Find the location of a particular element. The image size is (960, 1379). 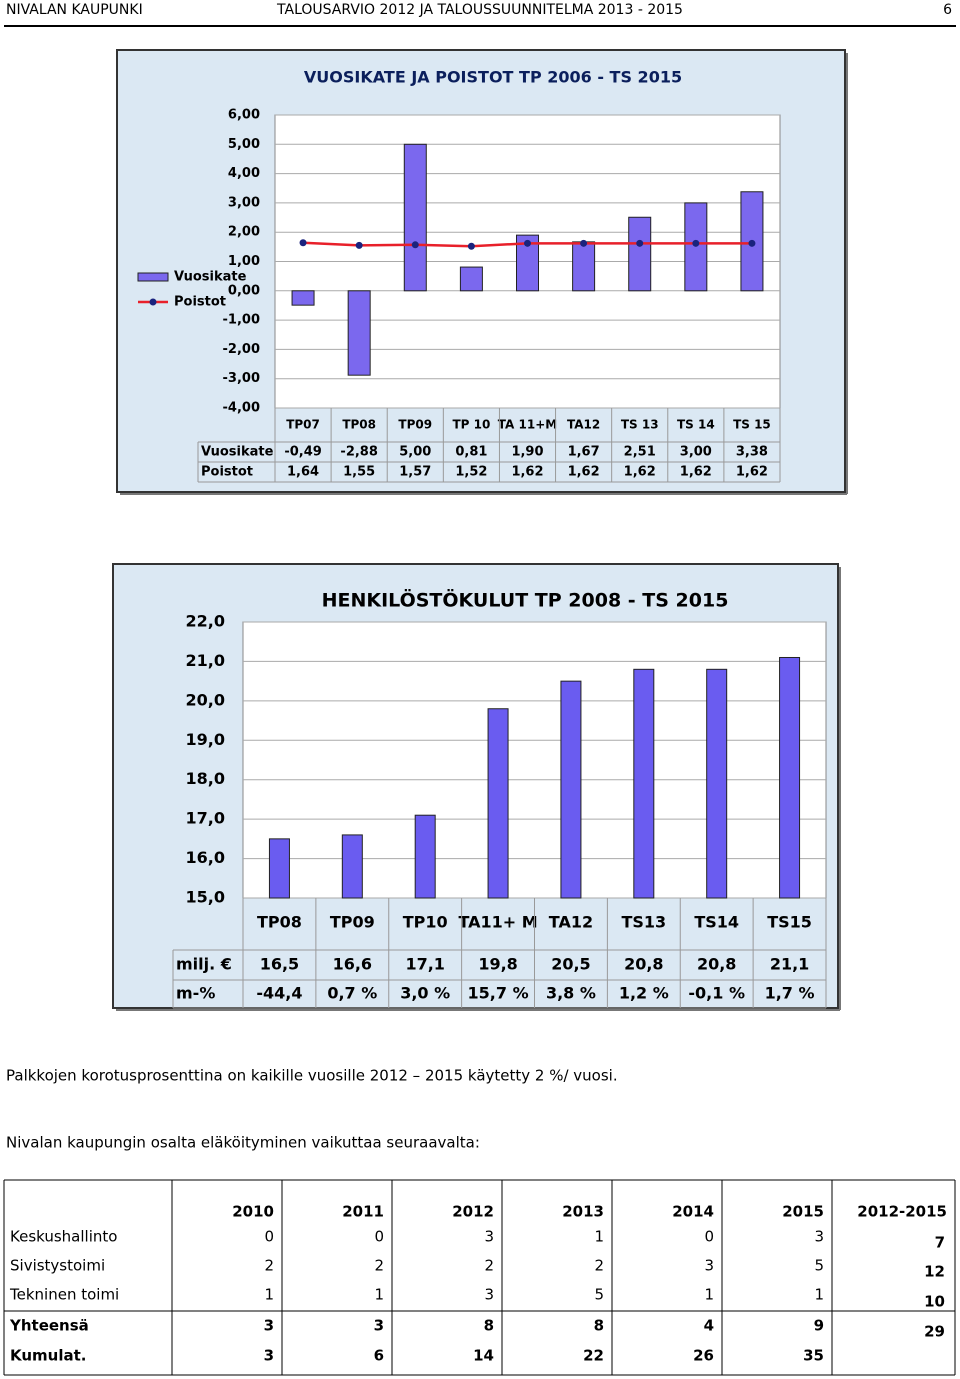

cell: 14 is located at coordinates (483, 1356).